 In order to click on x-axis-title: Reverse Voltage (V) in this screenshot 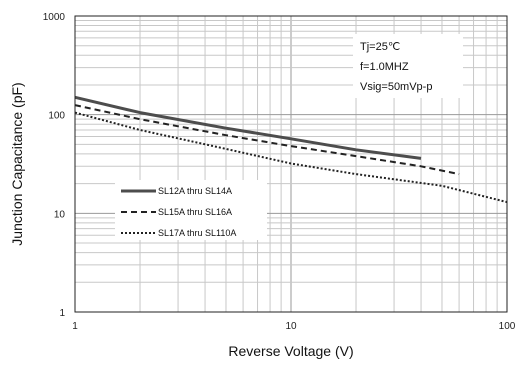, I will do `click(290, 351)`.